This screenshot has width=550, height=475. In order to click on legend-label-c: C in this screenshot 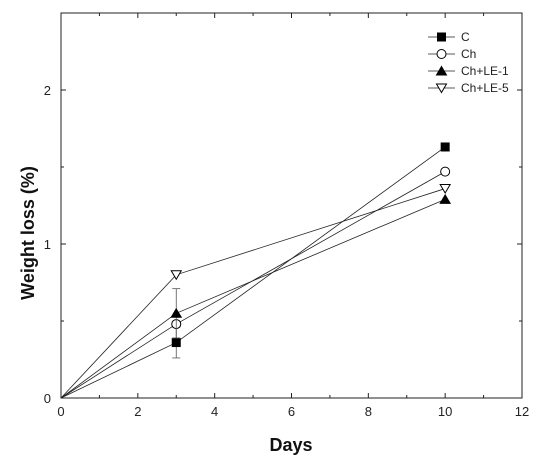, I will do `click(465, 37)`.